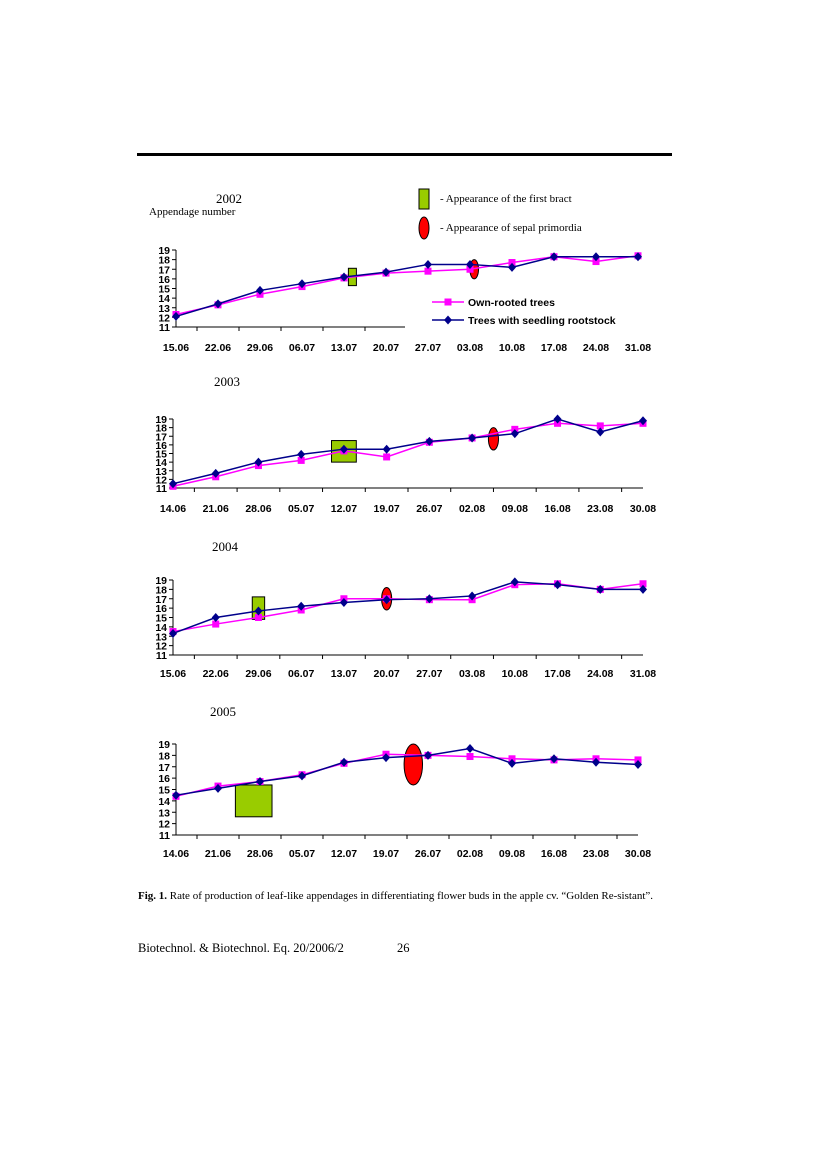  Describe the element at coordinates (386, 674) in the screenshot. I see `x-tick-label: 20.07` at that location.